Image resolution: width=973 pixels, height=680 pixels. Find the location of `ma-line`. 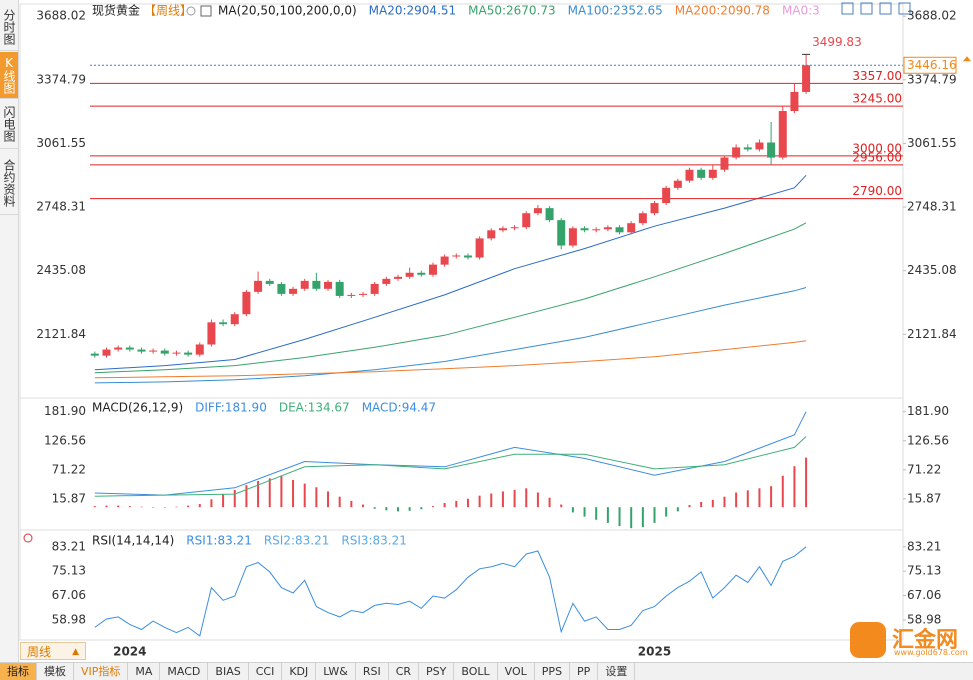

ma-line is located at coordinates (450, 359).